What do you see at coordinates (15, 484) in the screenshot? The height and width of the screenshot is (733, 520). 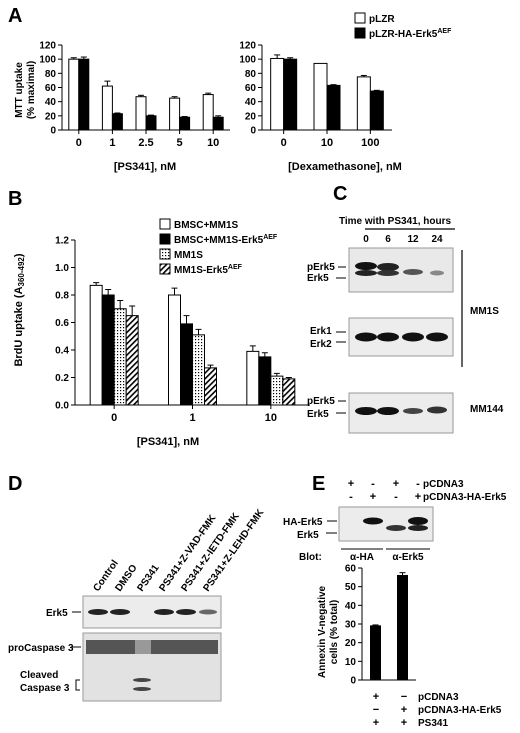 I see `panel-letter-d: D` at bounding box center [15, 484].